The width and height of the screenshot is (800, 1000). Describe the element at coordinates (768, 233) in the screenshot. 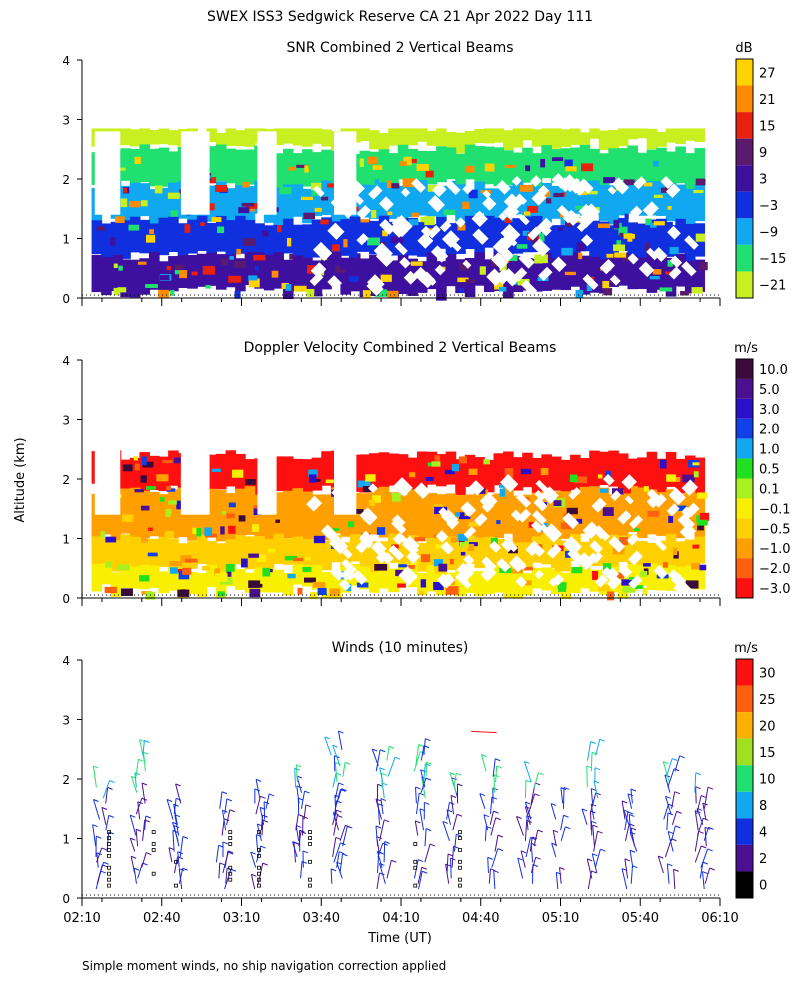

I see `colorbar-label: −9` at that location.